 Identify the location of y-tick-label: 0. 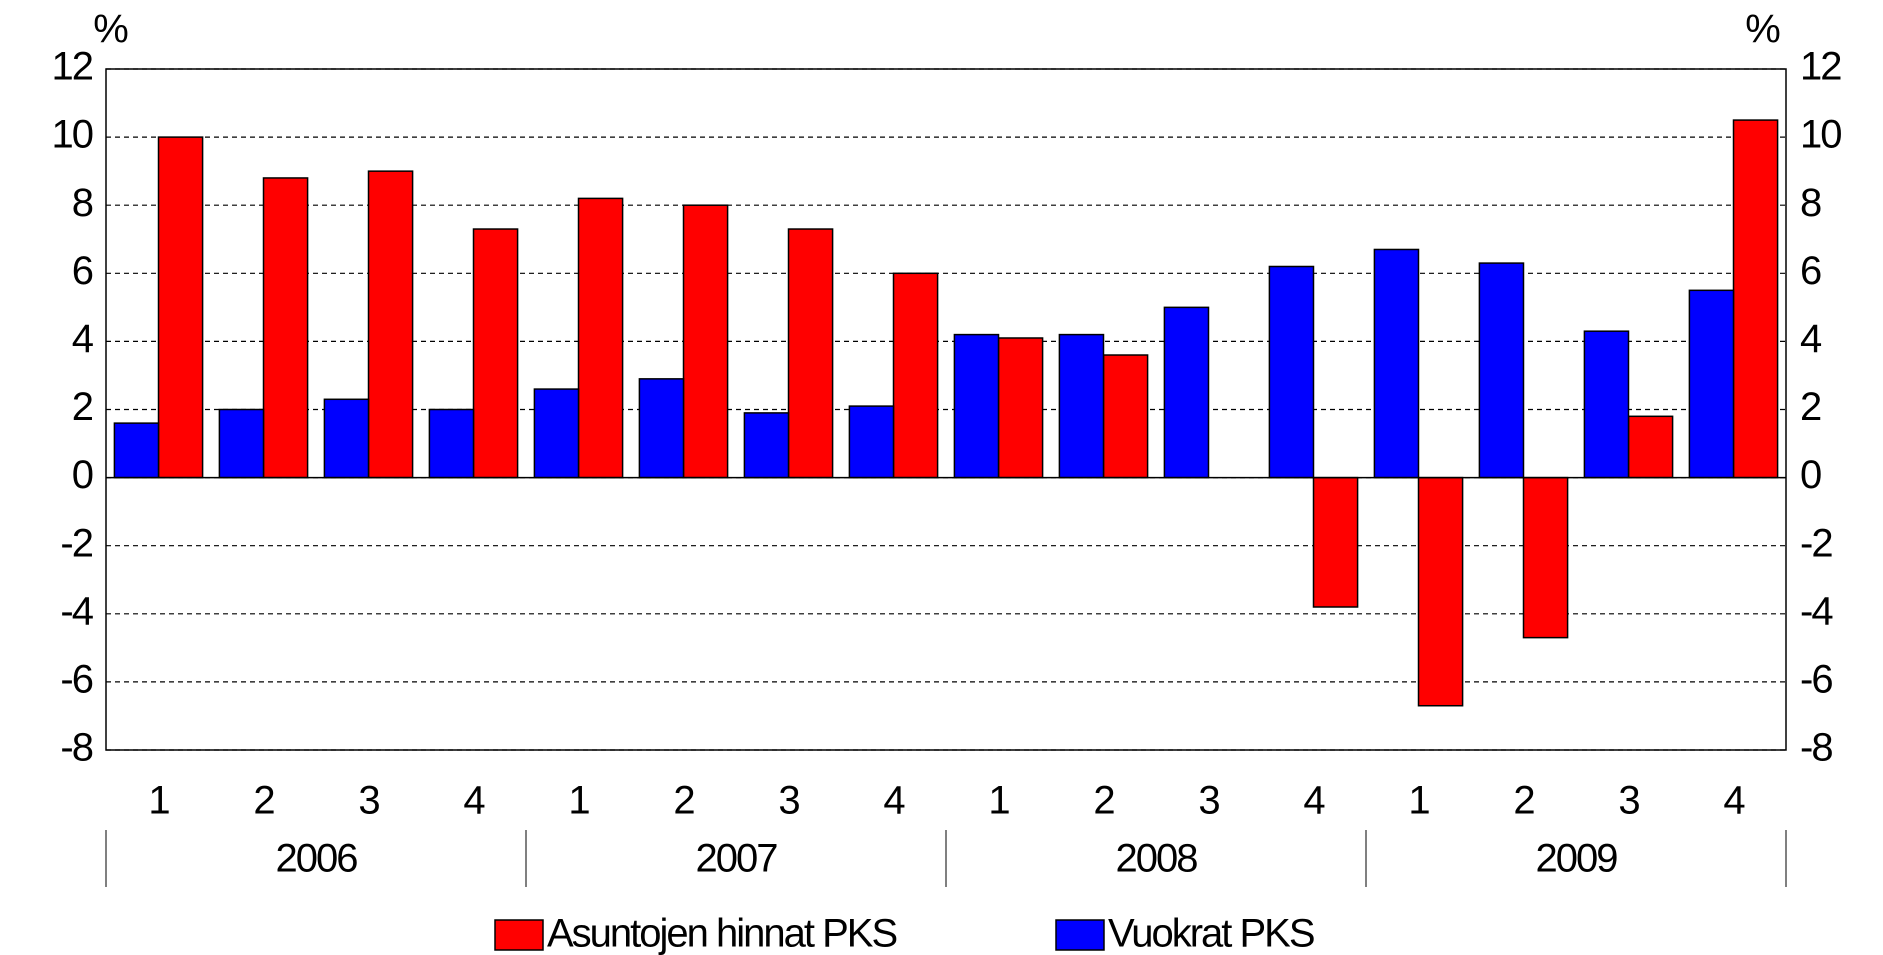
(82, 475).